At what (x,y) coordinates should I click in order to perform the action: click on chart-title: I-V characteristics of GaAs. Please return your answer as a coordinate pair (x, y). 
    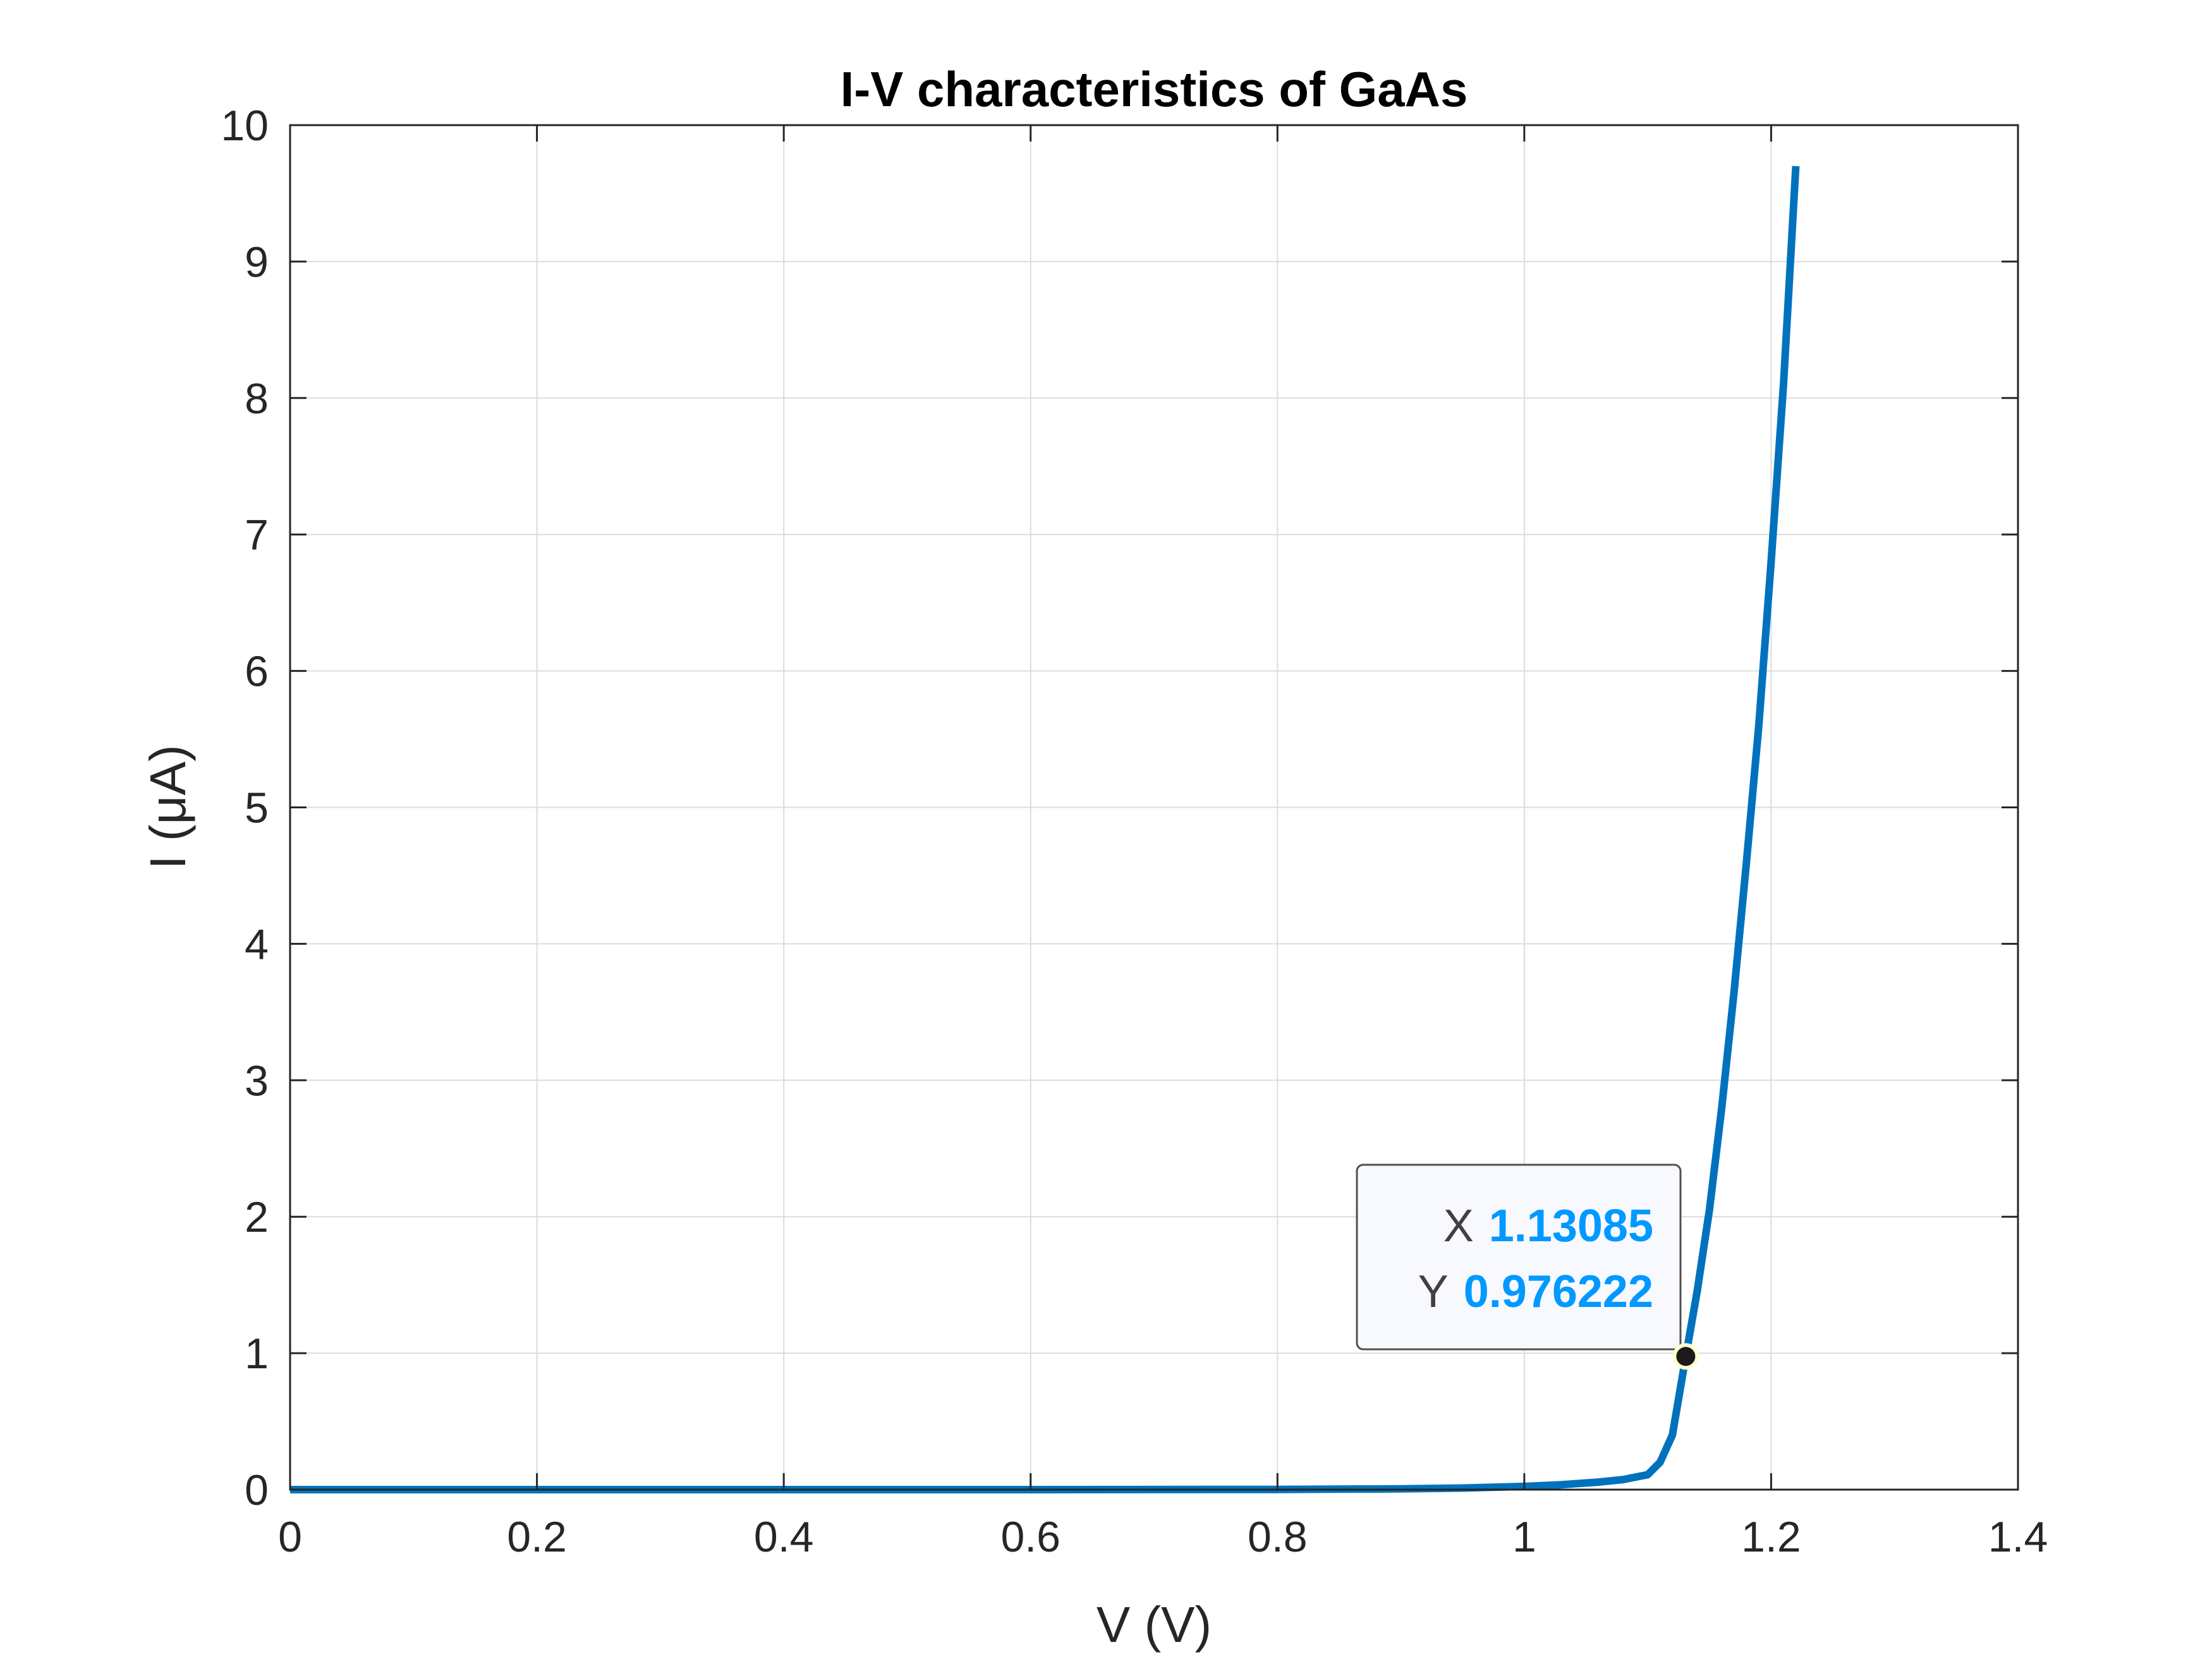
    Looking at the image, I should click on (1154, 89).